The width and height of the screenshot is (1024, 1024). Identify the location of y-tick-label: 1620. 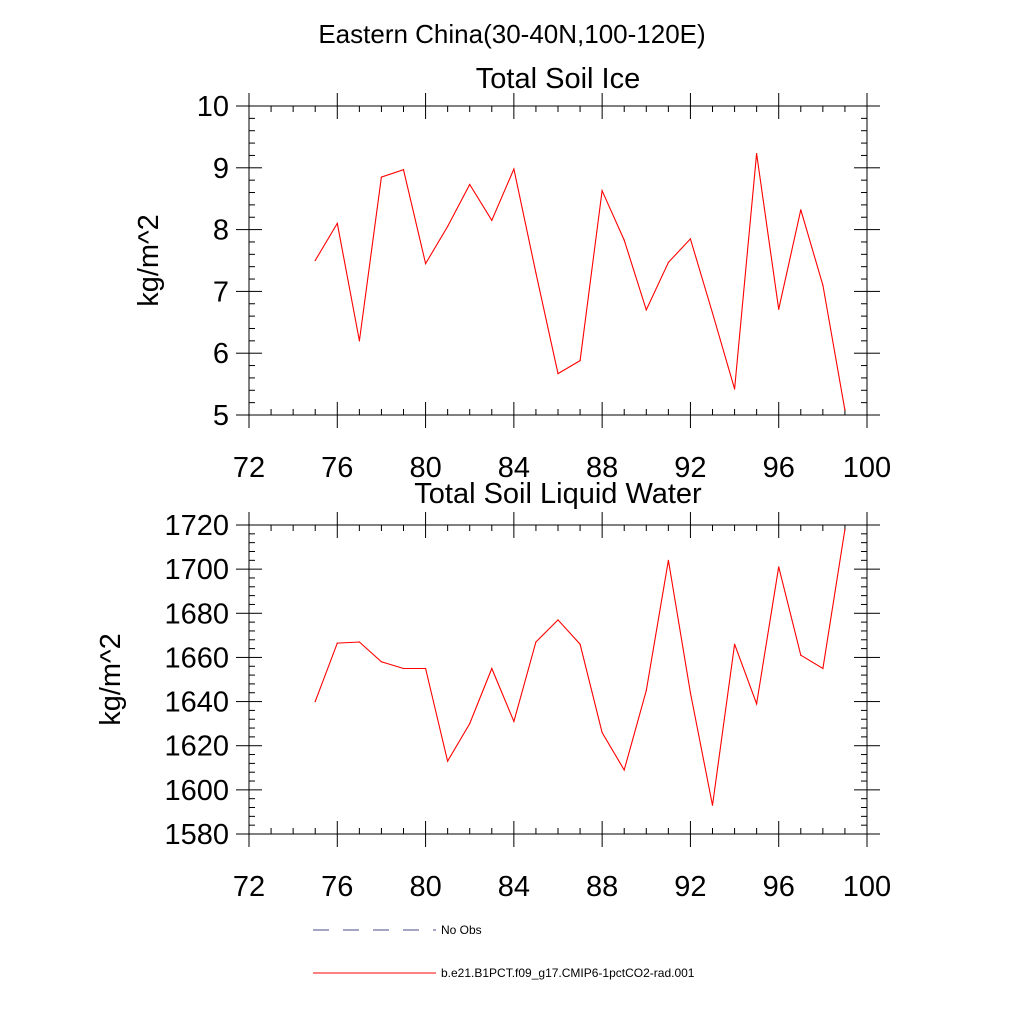
(196, 747).